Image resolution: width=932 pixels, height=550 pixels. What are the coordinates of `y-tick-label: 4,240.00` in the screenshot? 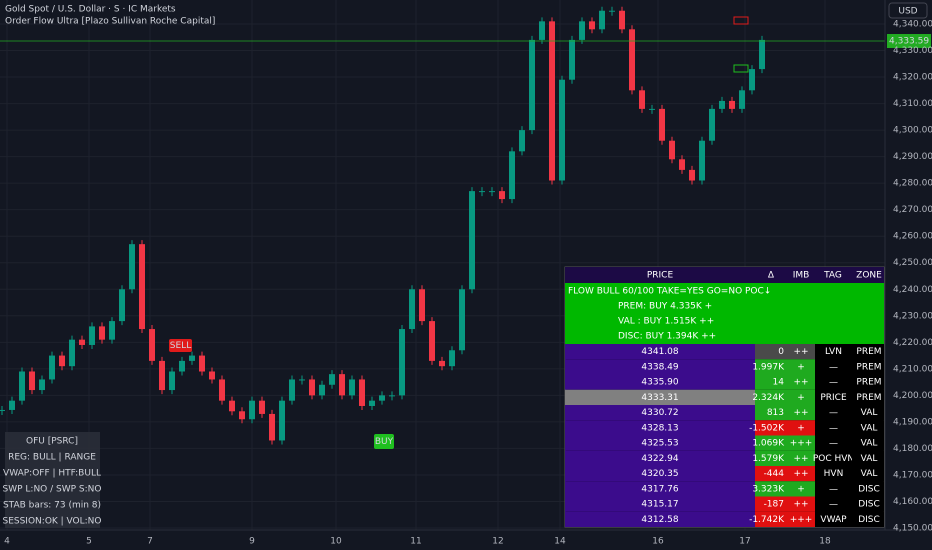 It's located at (912, 290).